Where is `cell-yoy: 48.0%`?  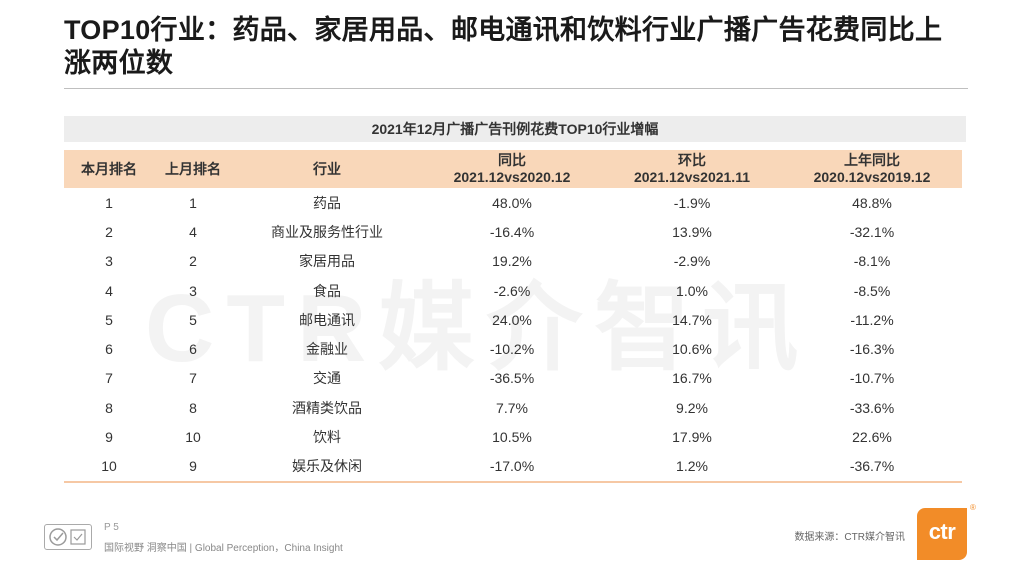
cell-yoy: 48.0% is located at coordinates (512, 202).